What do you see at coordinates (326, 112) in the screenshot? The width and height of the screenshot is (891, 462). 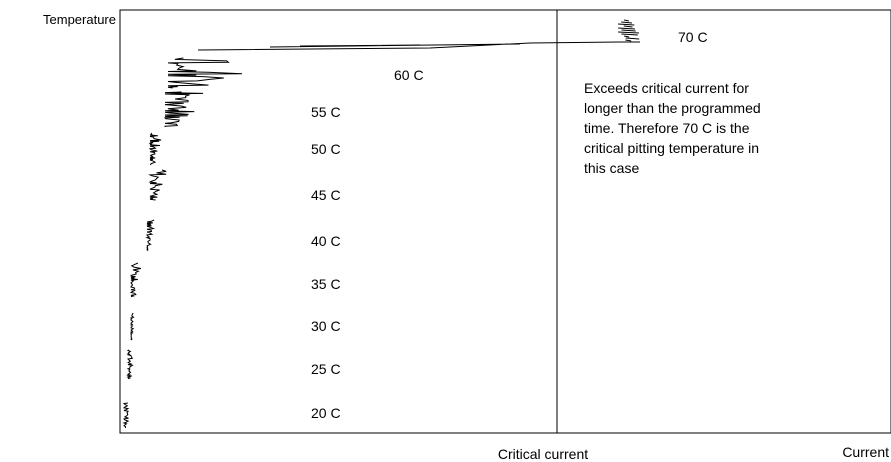 I see `temperature-label: 55 C` at bounding box center [326, 112].